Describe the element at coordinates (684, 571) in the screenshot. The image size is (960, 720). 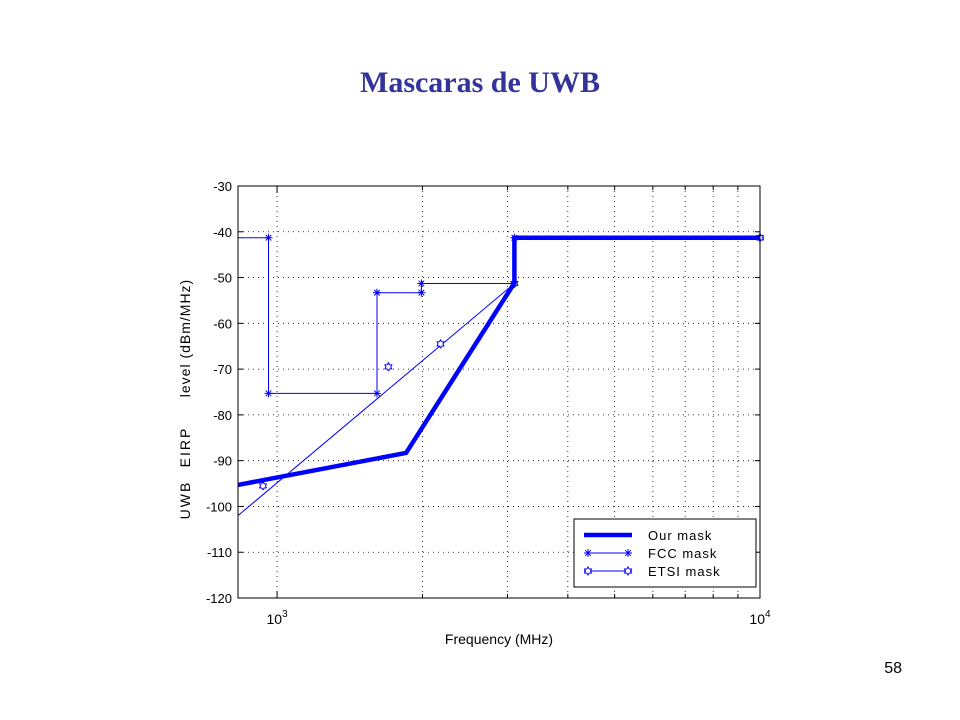
I see `legend-label: ETSI mask` at that location.